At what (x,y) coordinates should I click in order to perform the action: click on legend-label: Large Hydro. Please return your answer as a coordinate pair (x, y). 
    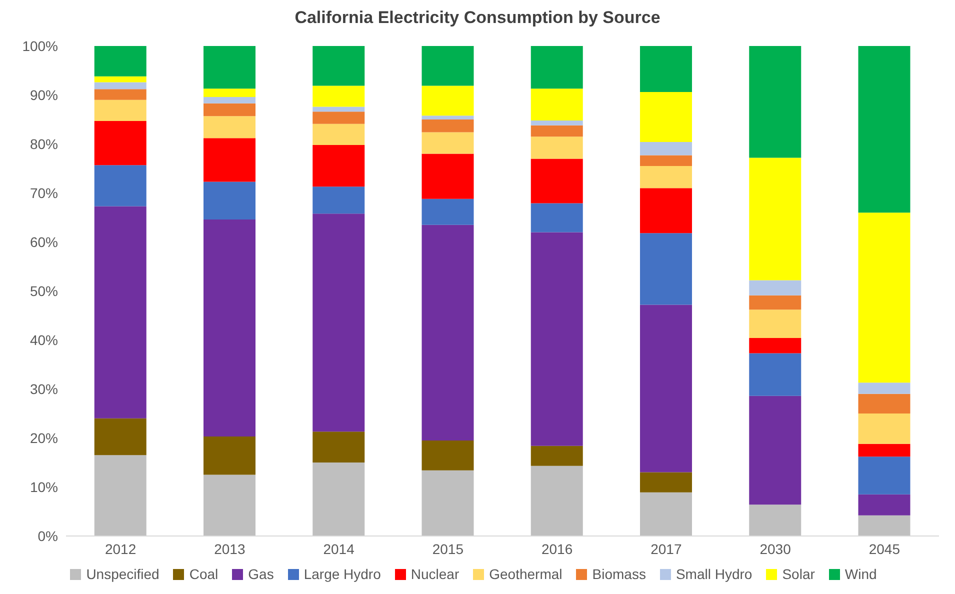
    Looking at the image, I should click on (342, 574).